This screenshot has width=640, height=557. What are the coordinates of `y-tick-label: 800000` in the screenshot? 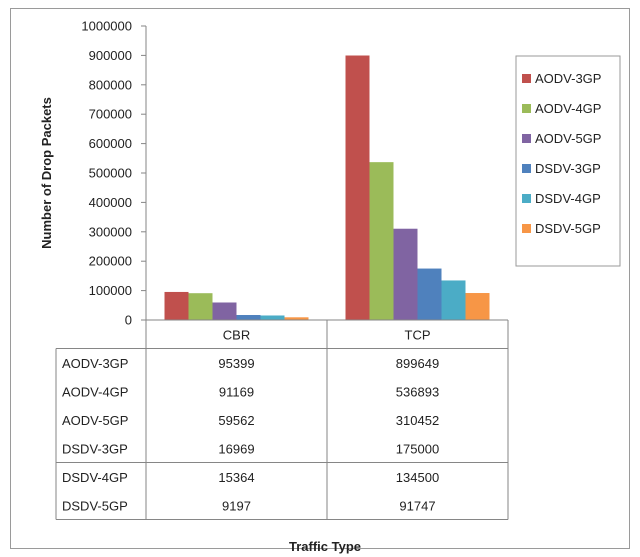 It's located at (110, 84).